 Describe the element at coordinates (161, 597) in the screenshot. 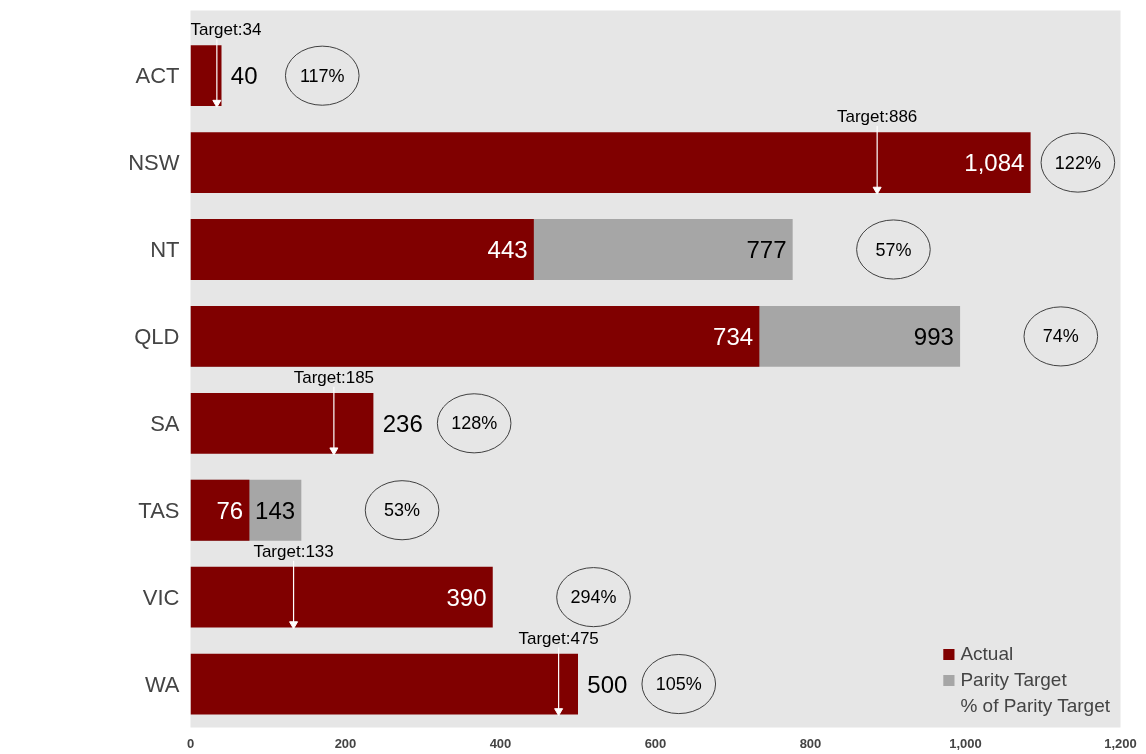

I see `y-tick-label: VIC` at that location.